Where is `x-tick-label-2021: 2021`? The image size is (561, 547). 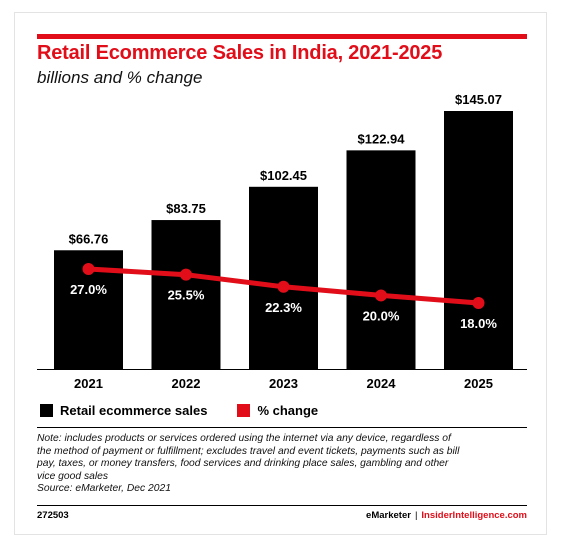
x-tick-label-2021: 2021 is located at coordinates (88, 383).